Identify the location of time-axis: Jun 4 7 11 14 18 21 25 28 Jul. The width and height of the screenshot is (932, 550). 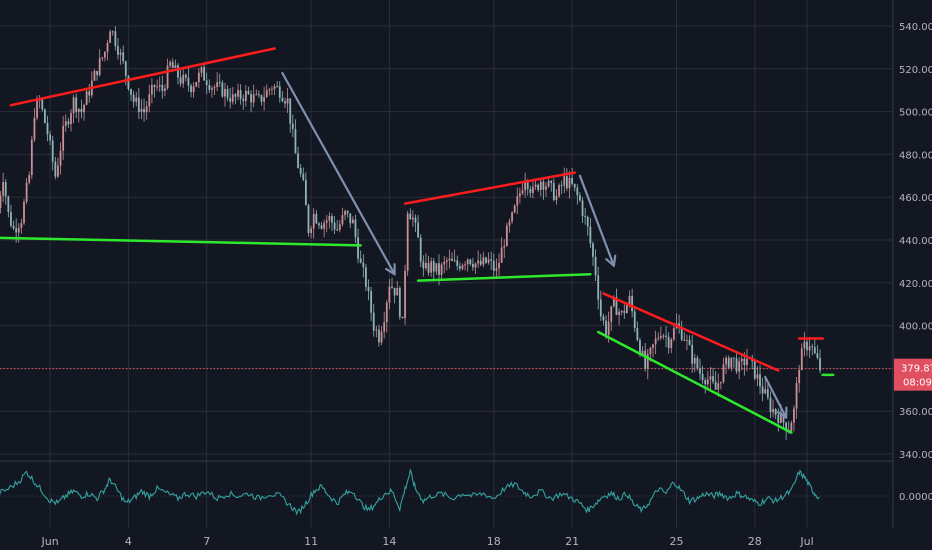
(427, 541).